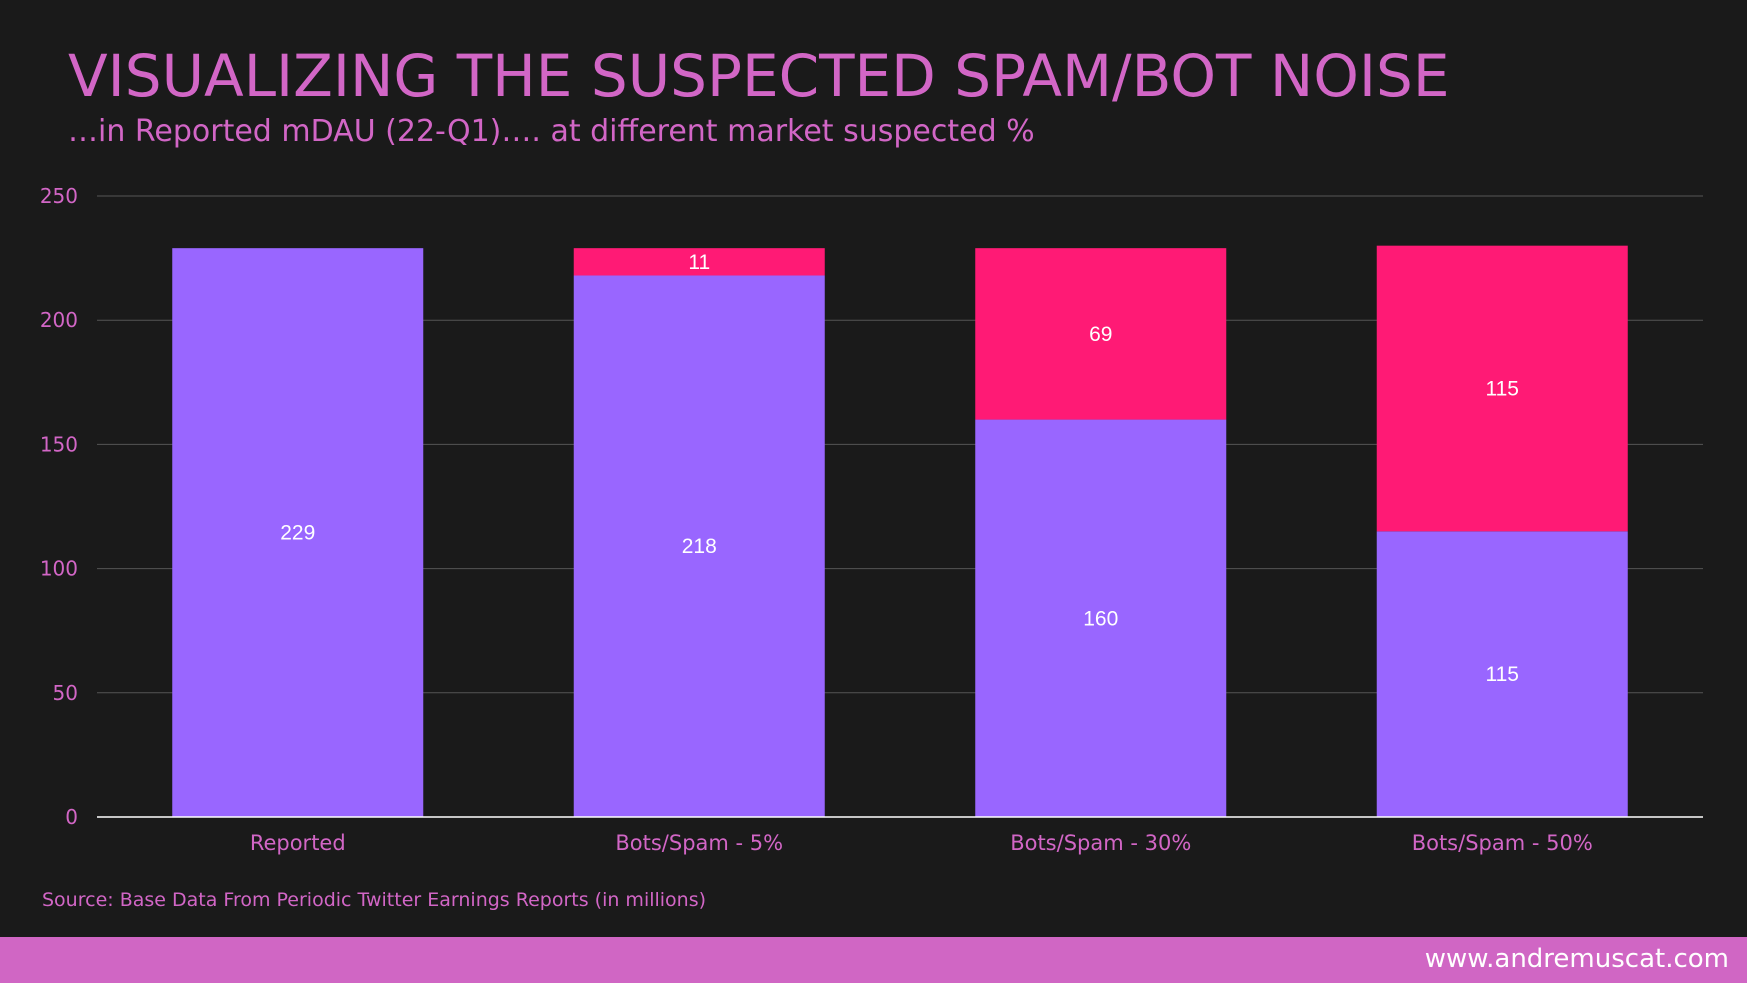 This screenshot has width=1747, height=983. I want to click on footer-bar: www.andremuscat.com, so click(873, 960).